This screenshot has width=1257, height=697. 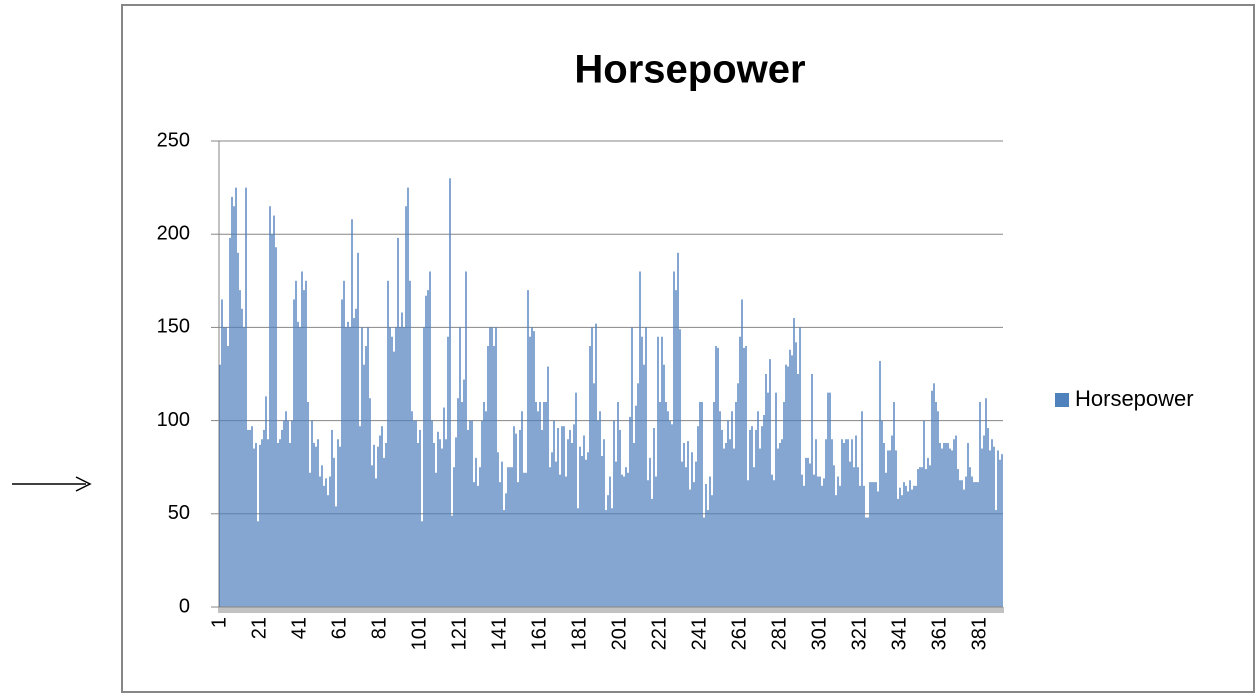 What do you see at coordinates (859, 633) in the screenshot?
I see `x-tick-label: 321` at bounding box center [859, 633].